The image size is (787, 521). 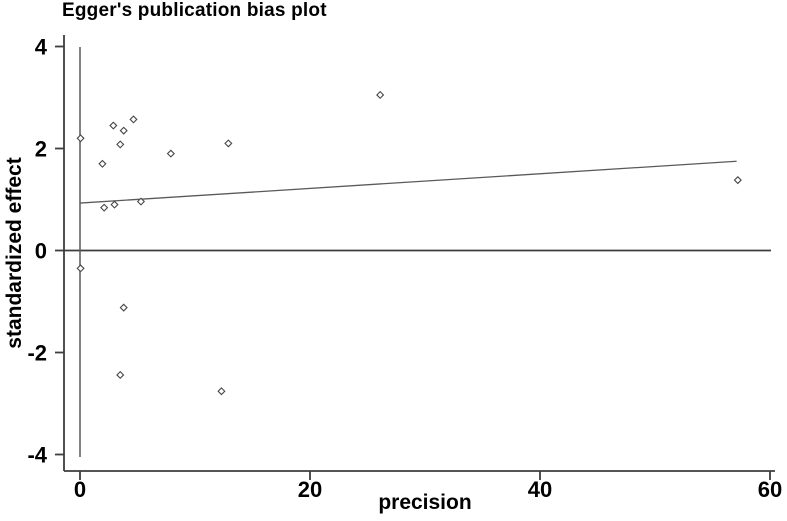 What do you see at coordinates (80, 489) in the screenshot?
I see `x-tick-label: 0` at bounding box center [80, 489].